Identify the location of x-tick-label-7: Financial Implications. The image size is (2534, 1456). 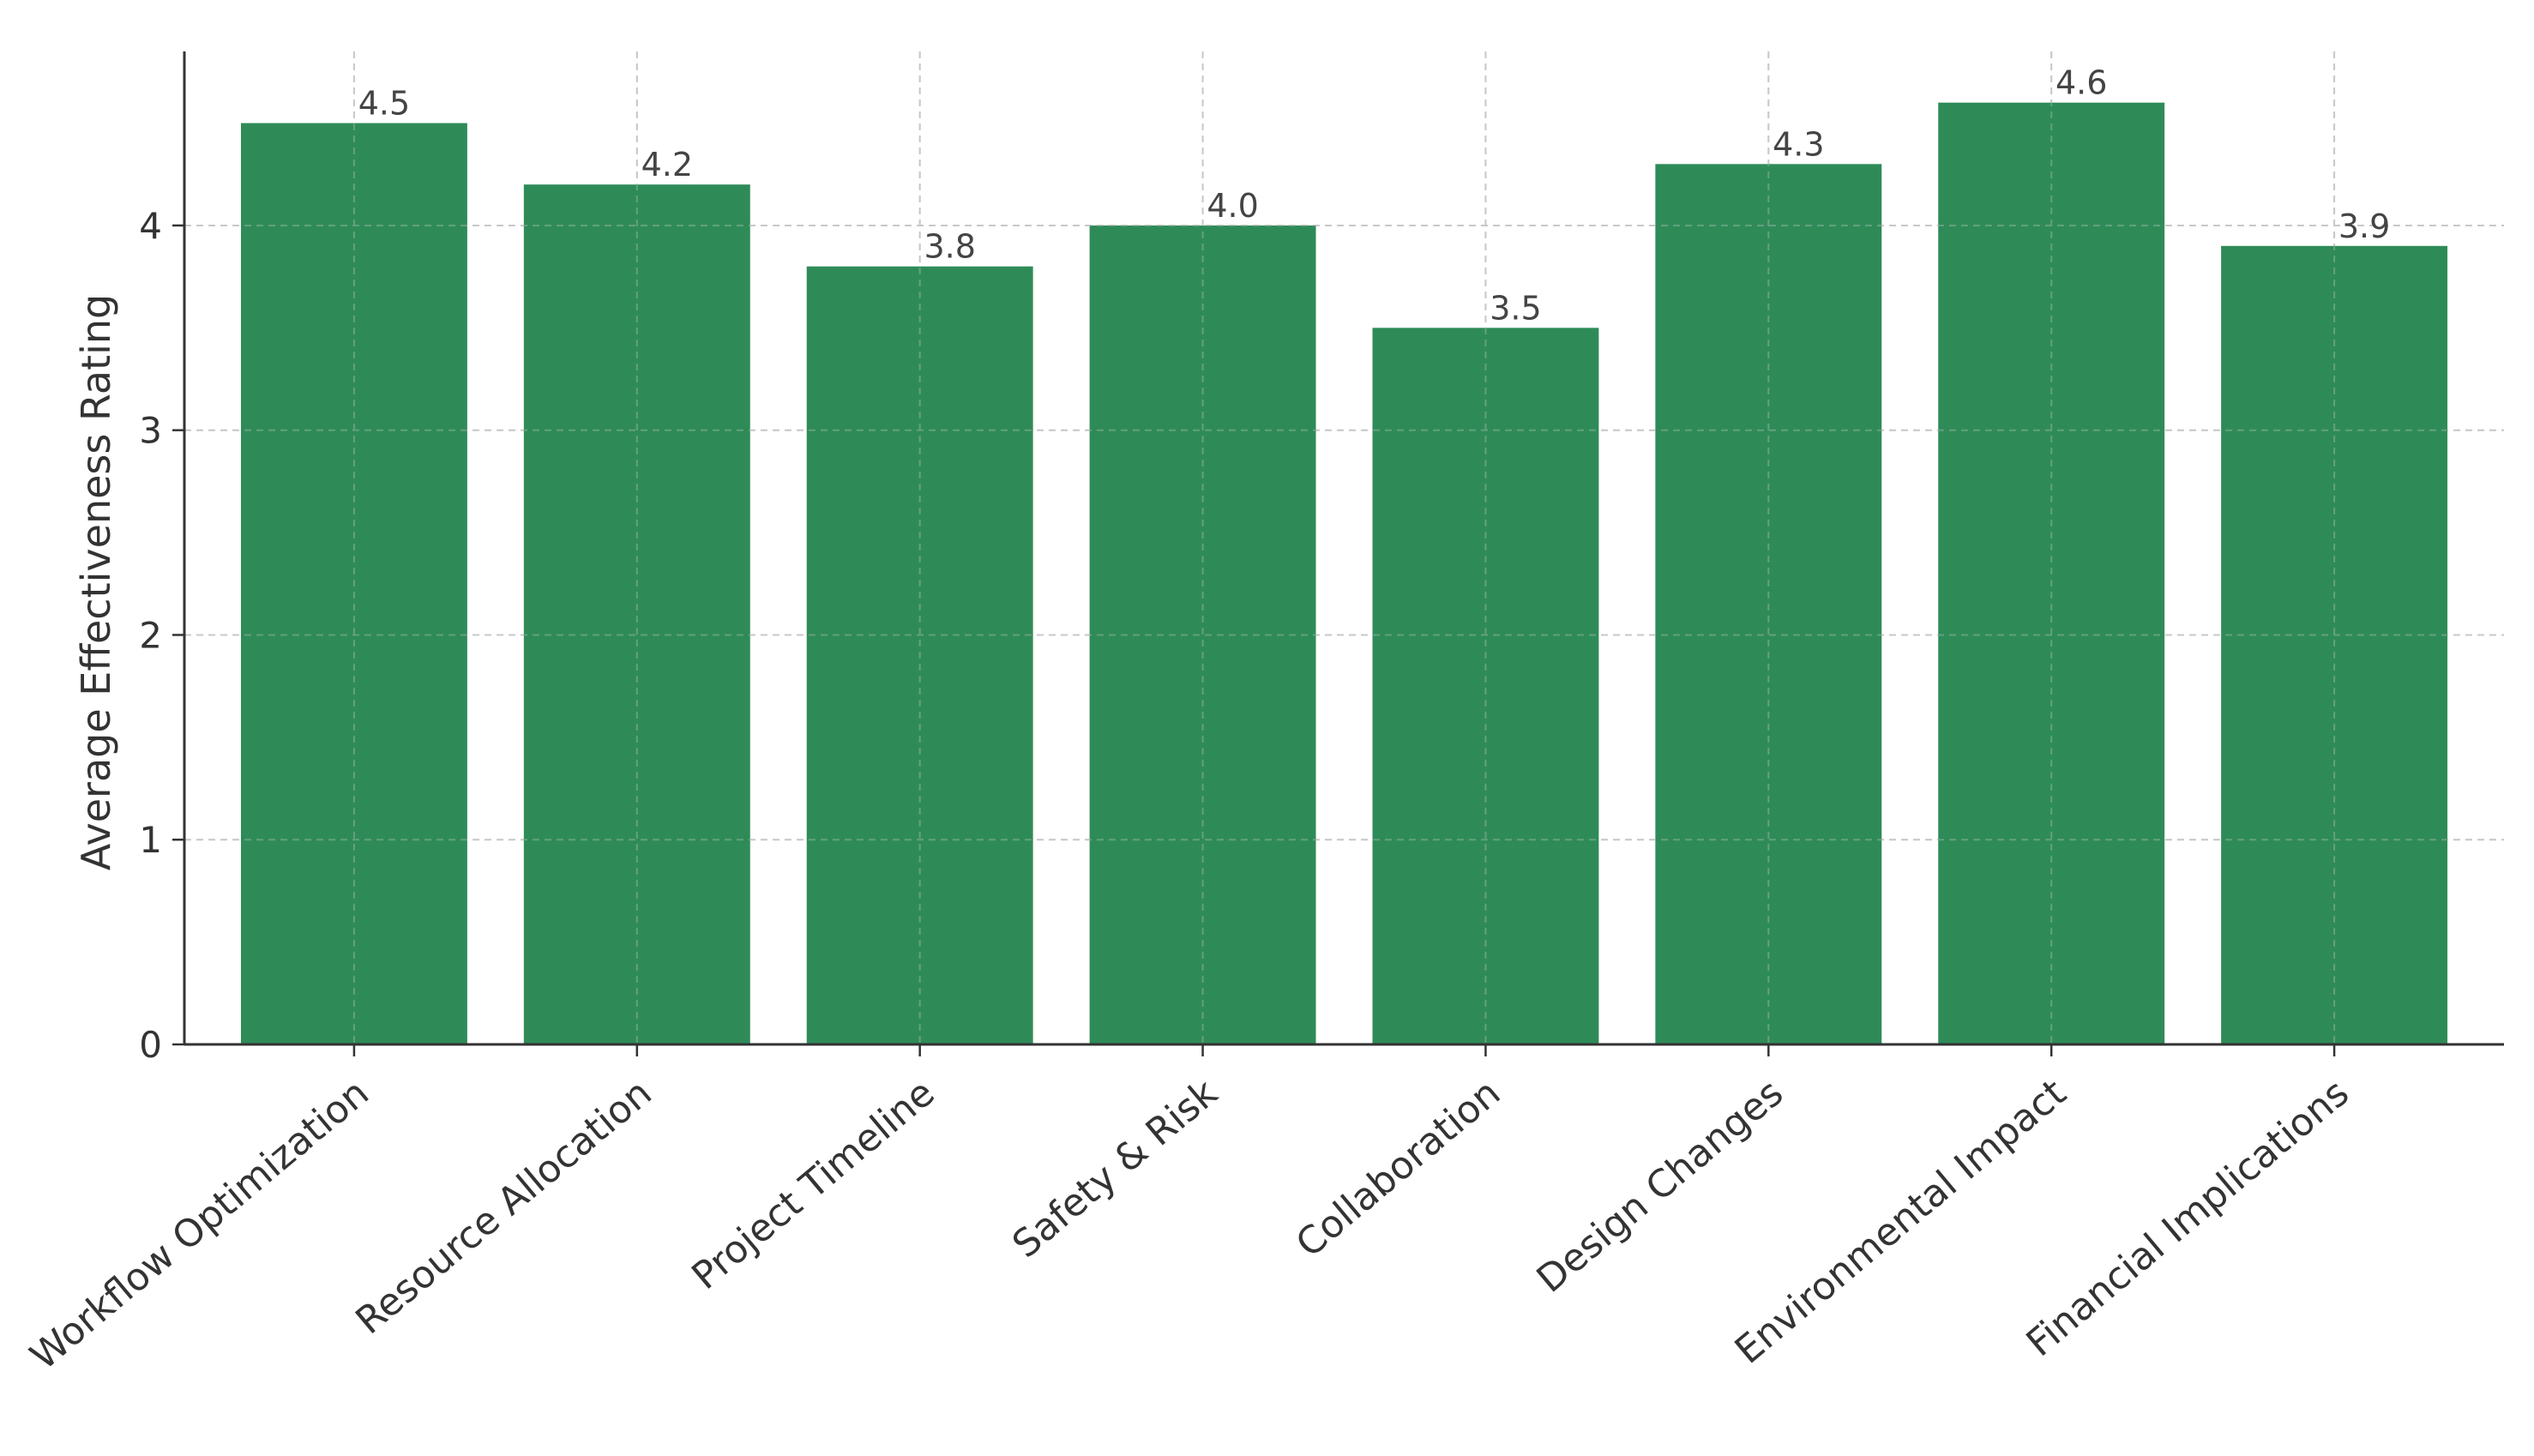
(2188, 1218).